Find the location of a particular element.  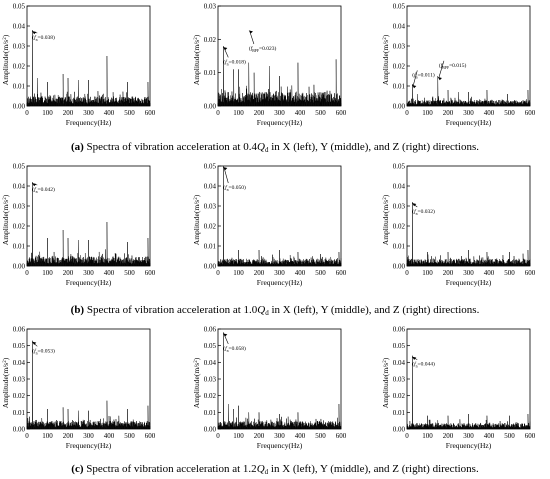

annotation-arrow is located at coordinates (441, 69).